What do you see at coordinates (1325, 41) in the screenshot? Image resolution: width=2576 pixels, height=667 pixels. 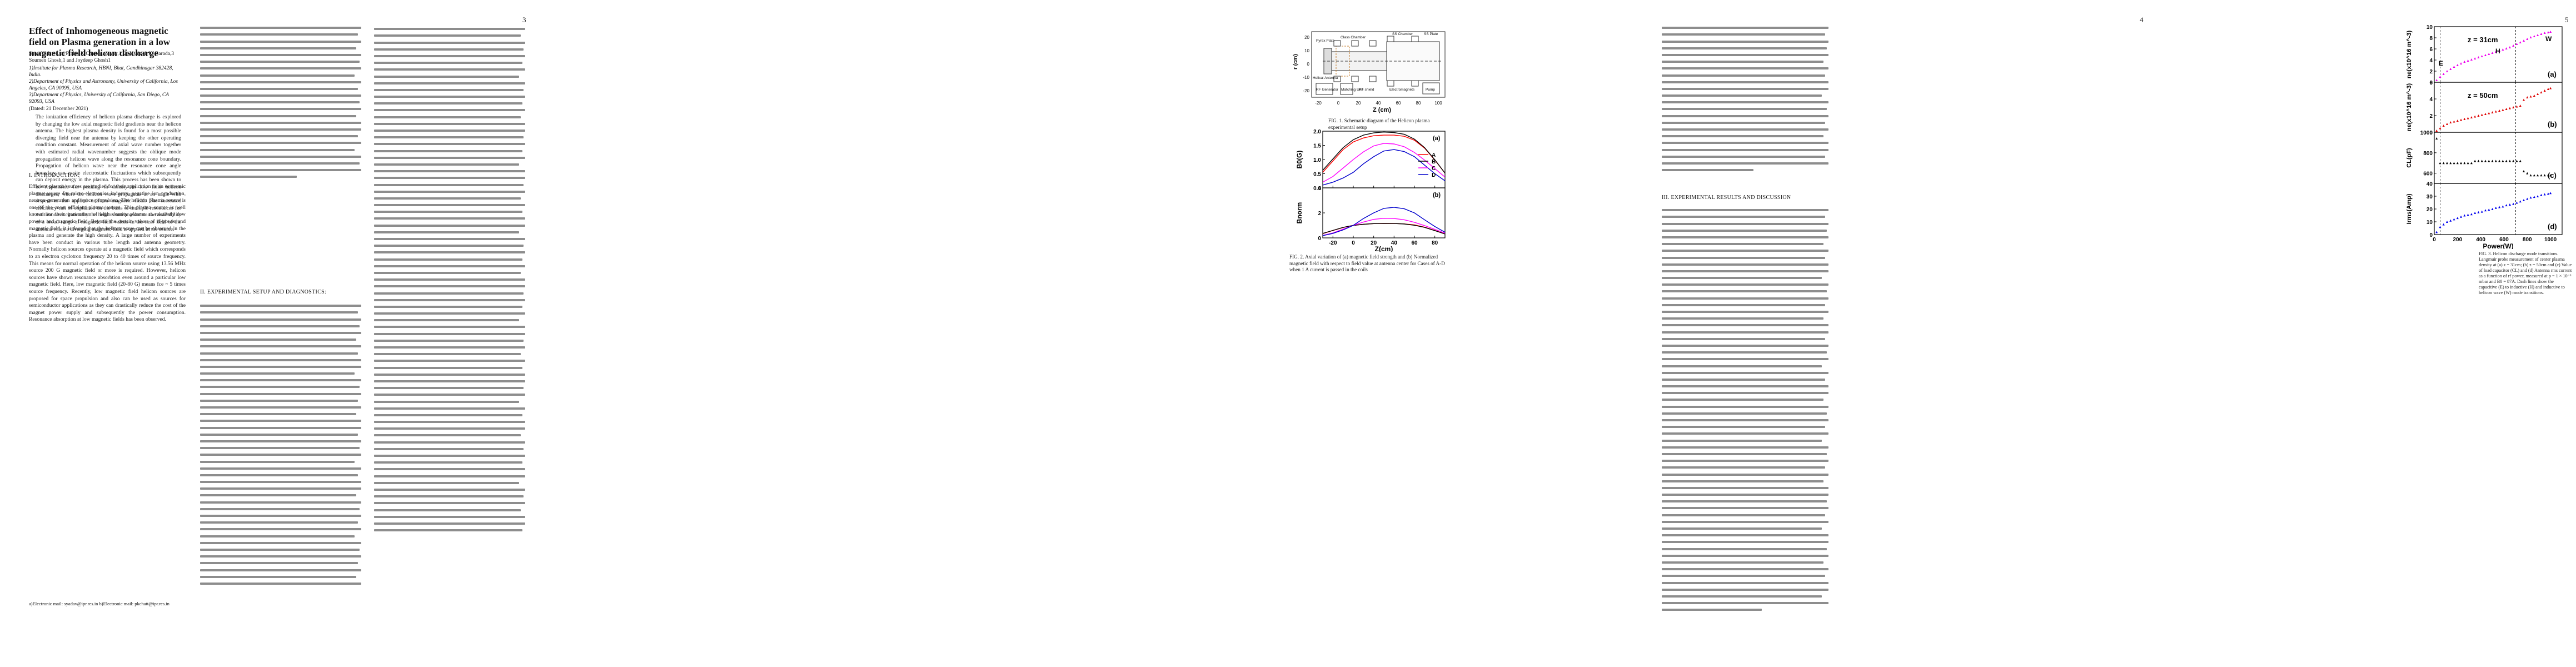 I see `label-pyrex: Pyrex Plate` at bounding box center [1325, 41].